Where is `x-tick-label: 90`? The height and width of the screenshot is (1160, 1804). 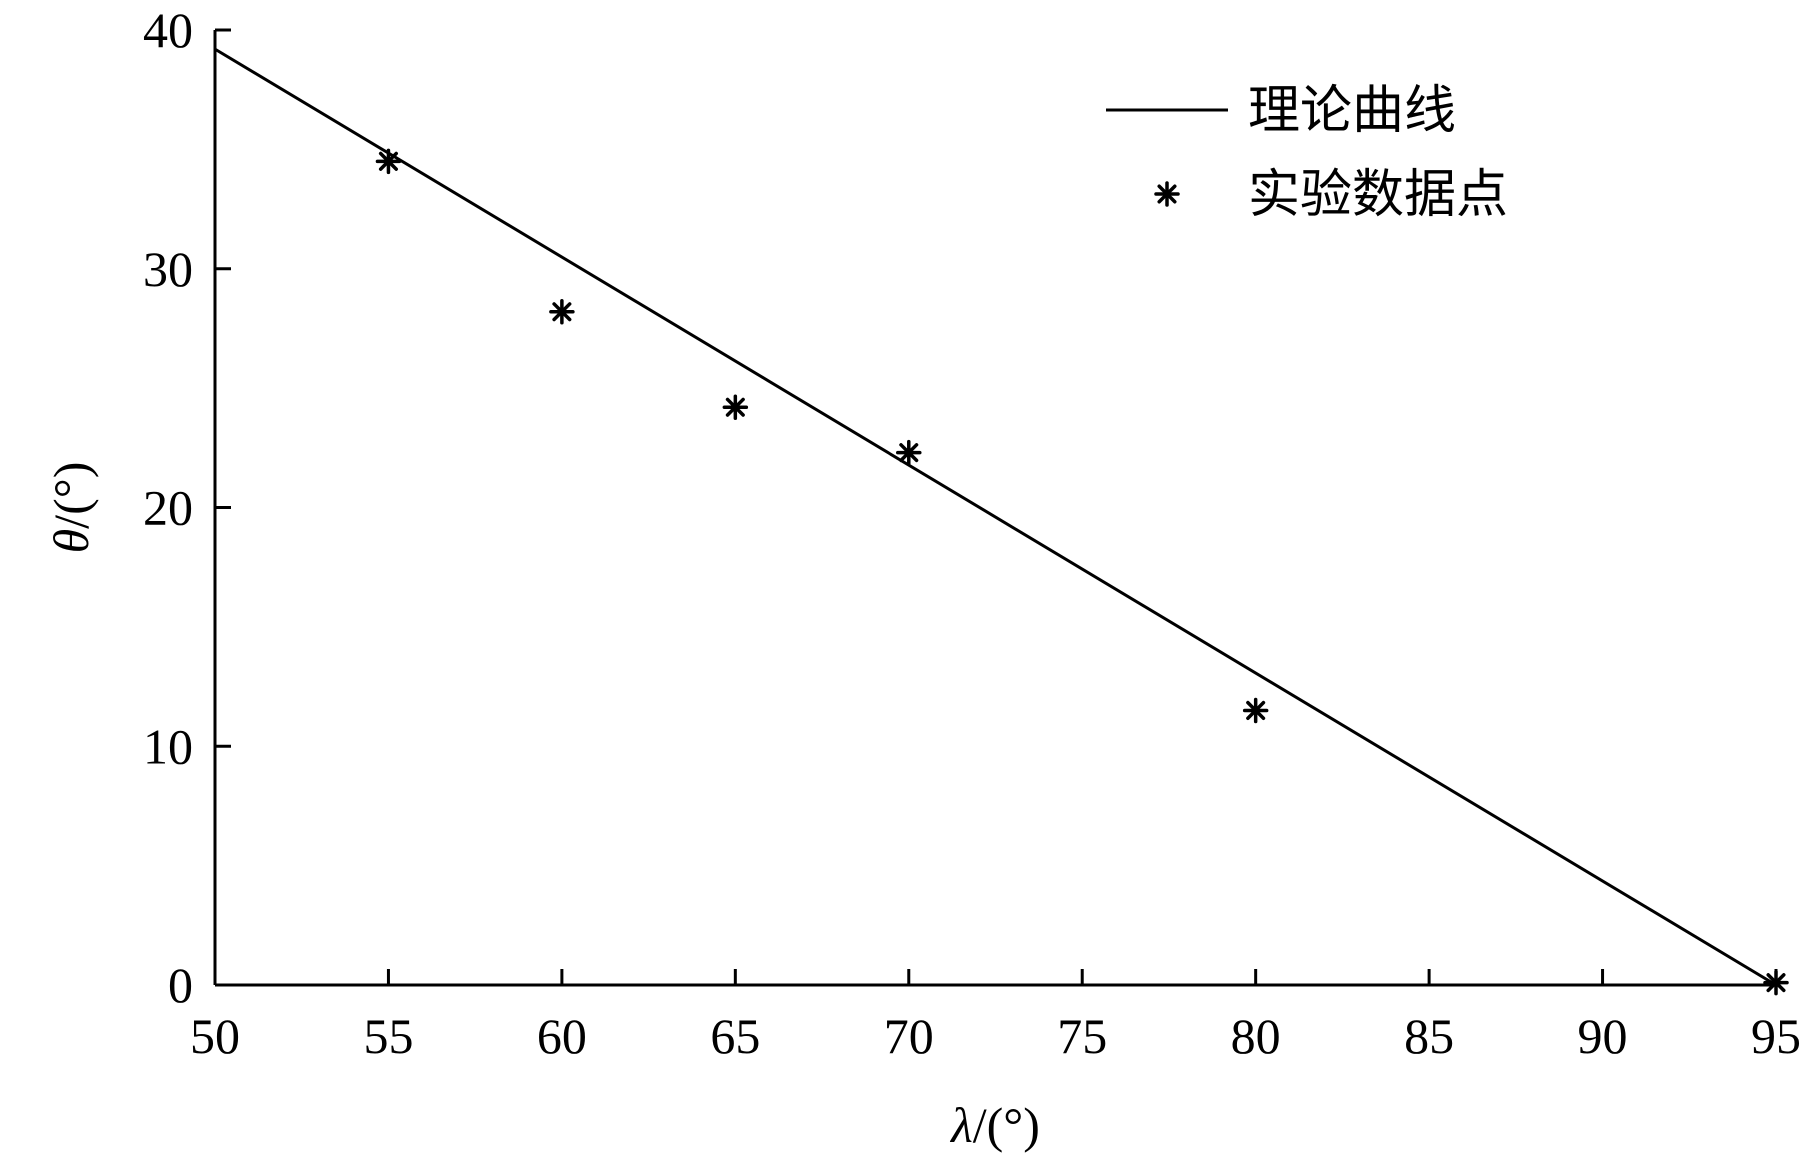 x-tick-label: 90 is located at coordinates (1603, 1036).